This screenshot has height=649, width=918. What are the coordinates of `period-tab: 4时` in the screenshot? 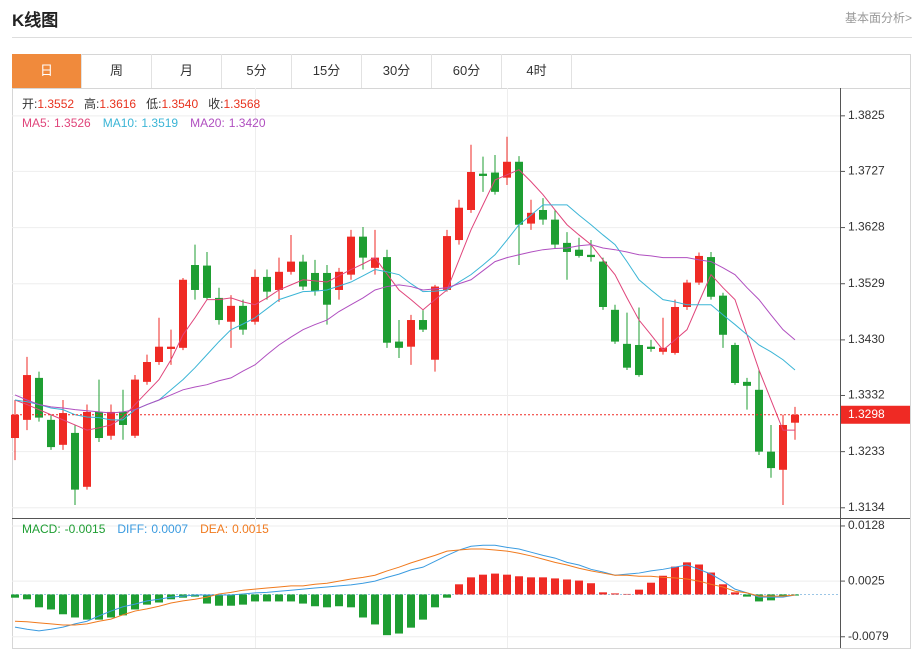 It's located at (537, 71).